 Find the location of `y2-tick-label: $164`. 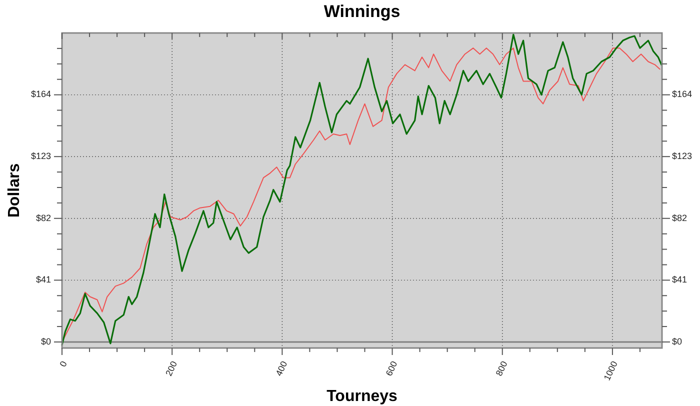

y2-tick-label: $164 is located at coordinates (682, 94).